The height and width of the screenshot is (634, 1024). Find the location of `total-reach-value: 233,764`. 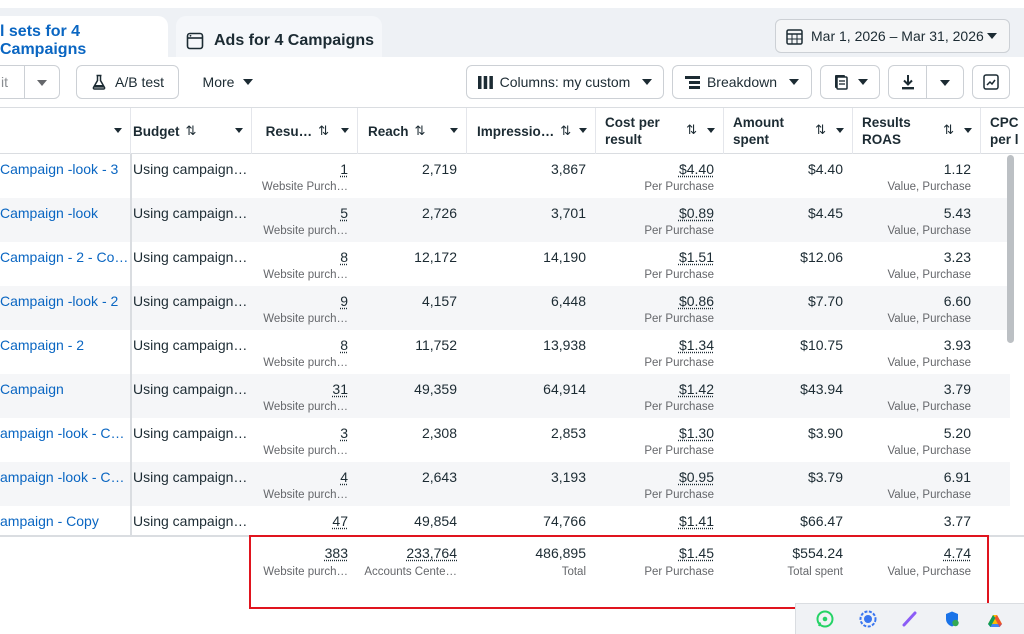

total-reach-value: 233,764 is located at coordinates (431, 553).